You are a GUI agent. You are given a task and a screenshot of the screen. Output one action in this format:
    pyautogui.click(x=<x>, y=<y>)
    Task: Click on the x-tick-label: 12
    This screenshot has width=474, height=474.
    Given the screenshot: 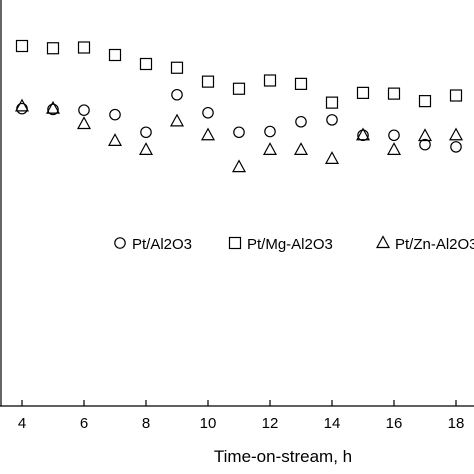 What is the action you would take?
    pyautogui.click(x=270, y=423)
    